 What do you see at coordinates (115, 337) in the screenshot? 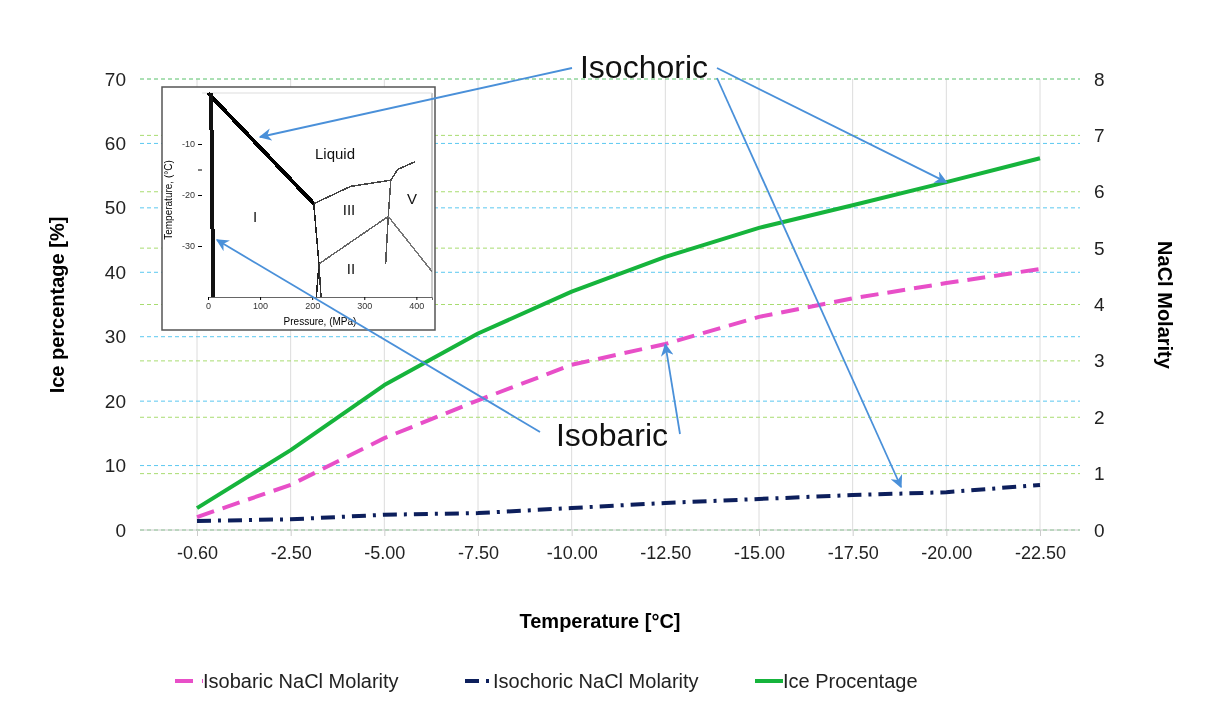
I see `y-tick-label: 30` at bounding box center [115, 337].